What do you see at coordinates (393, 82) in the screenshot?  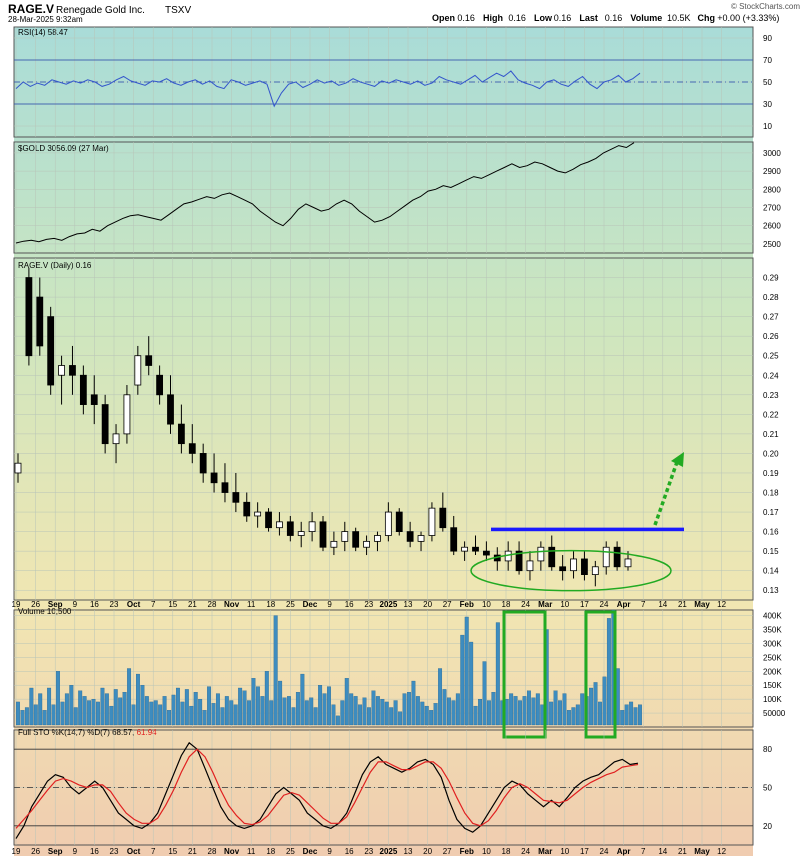 I see `rsi-panel: RSI(14) 58.47 90 70 50 30 10` at bounding box center [393, 82].